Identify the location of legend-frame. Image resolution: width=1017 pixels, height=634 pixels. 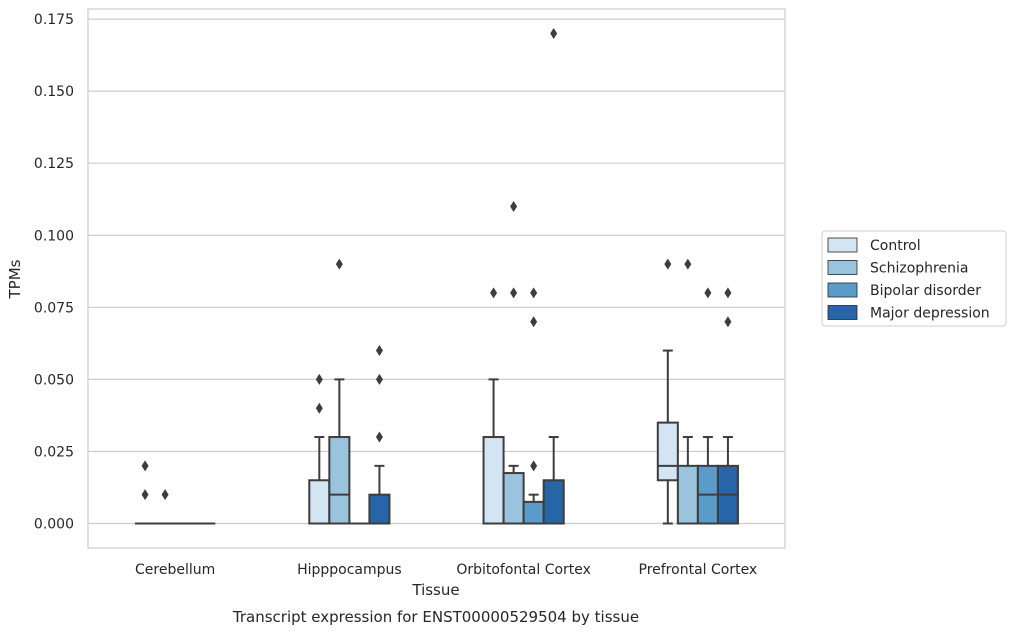
(914, 278).